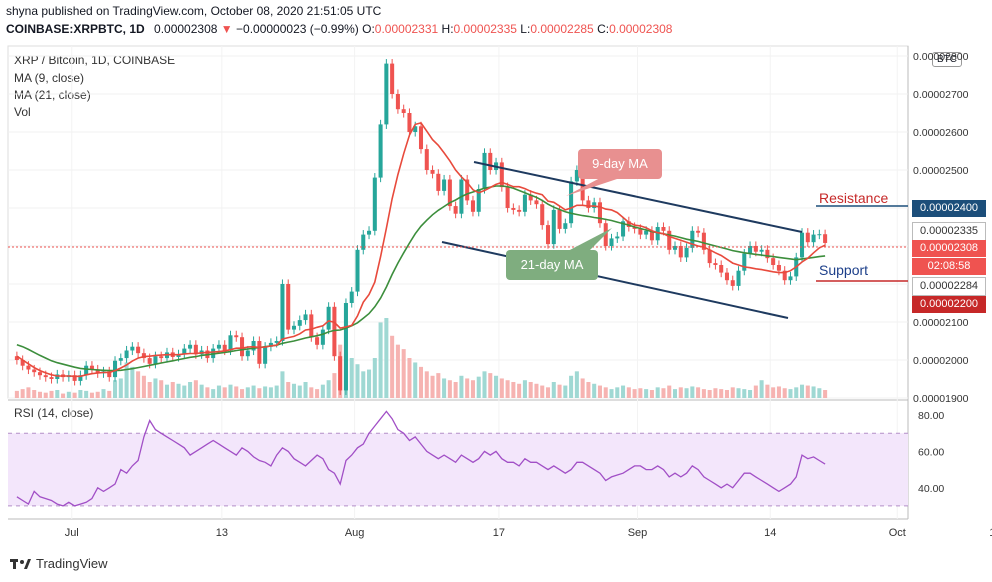 The height and width of the screenshot is (582, 992). I want to click on low-value: 0.00002285, so click(562, 29).